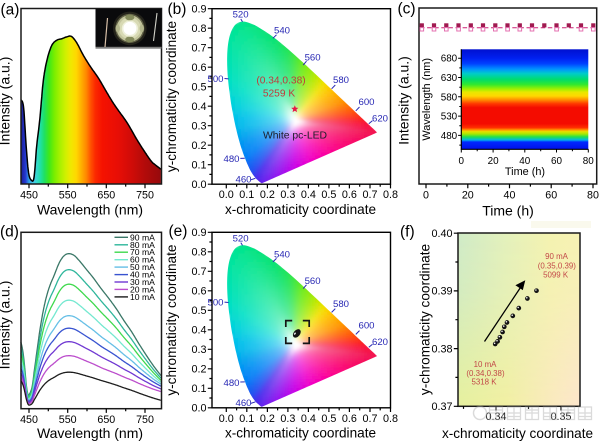  Describe the element at coordinates (142, 260) in the screenshot. I see `svg-text: 60 mA` at that location.